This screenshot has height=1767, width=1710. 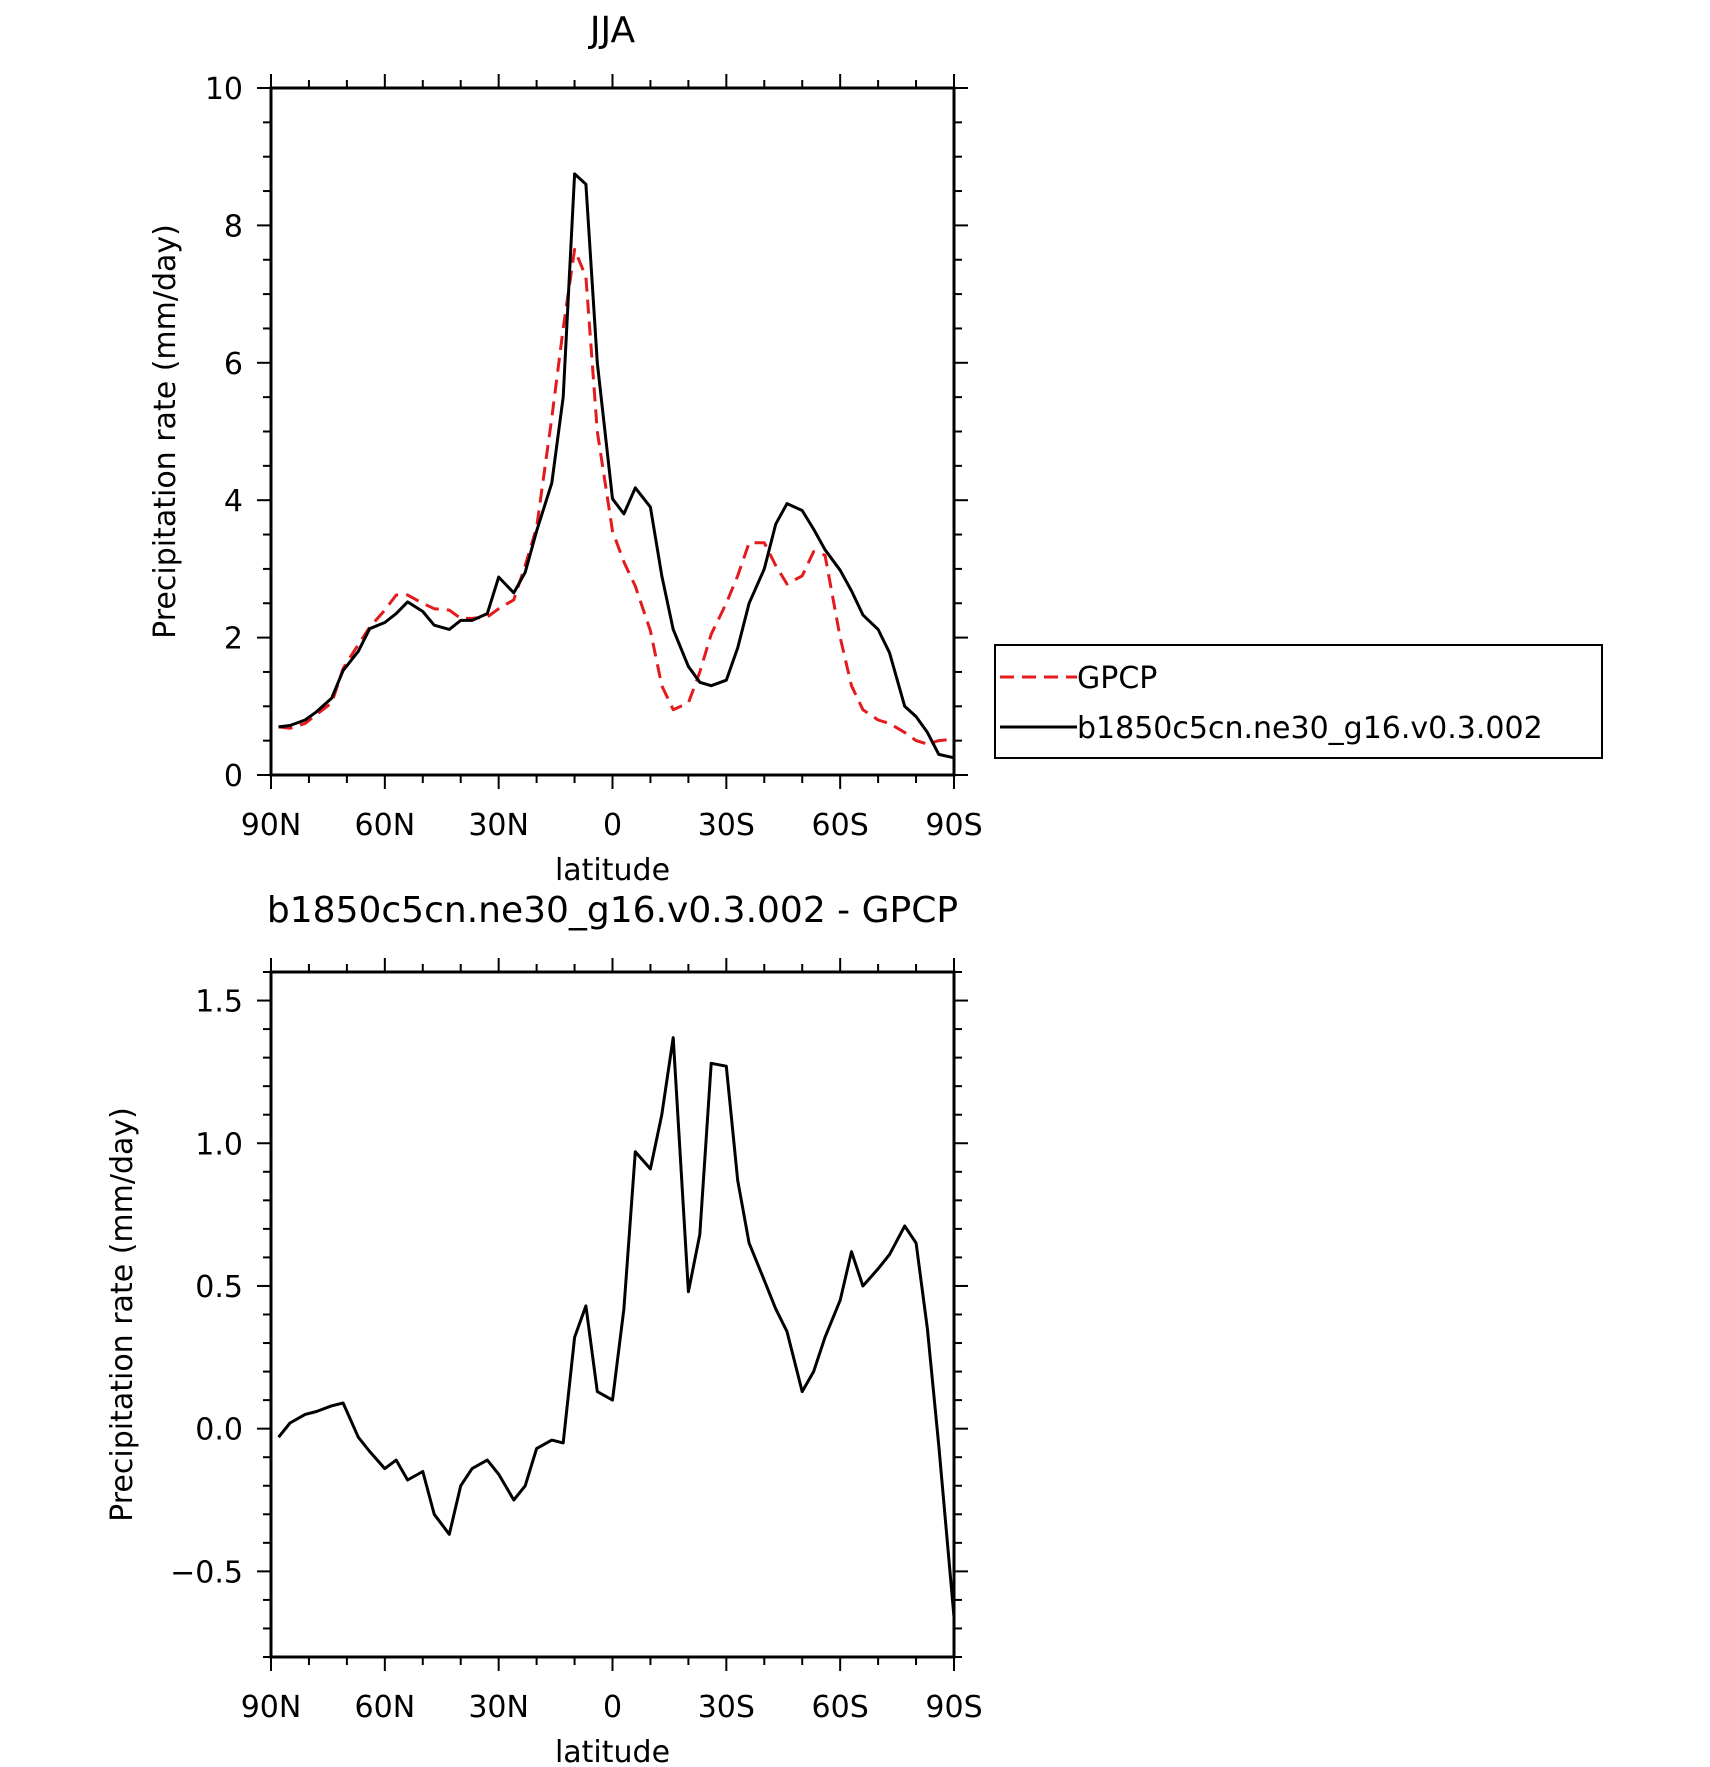 I want to click on series-line-gpcp, so click(x=616, y=496).